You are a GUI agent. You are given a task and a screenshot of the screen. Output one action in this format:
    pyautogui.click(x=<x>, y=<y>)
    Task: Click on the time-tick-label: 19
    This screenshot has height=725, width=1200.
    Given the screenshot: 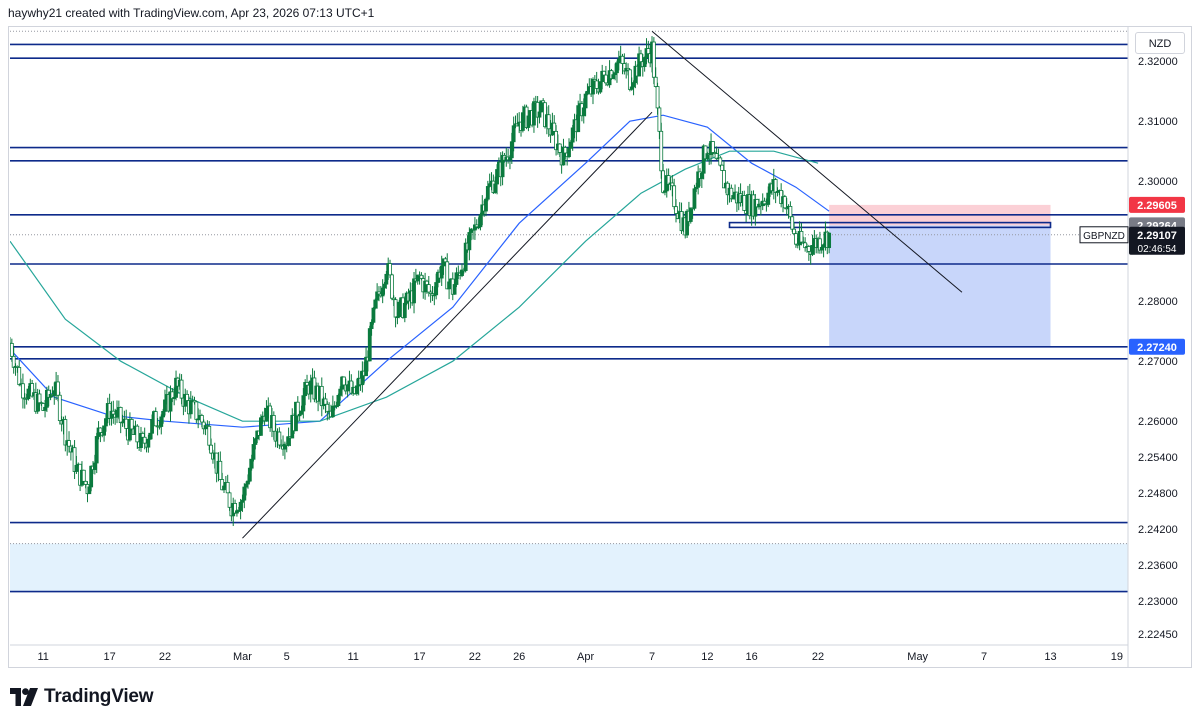 What is the action you would take?
    pyautogui.click(x=1117, y=657)
    